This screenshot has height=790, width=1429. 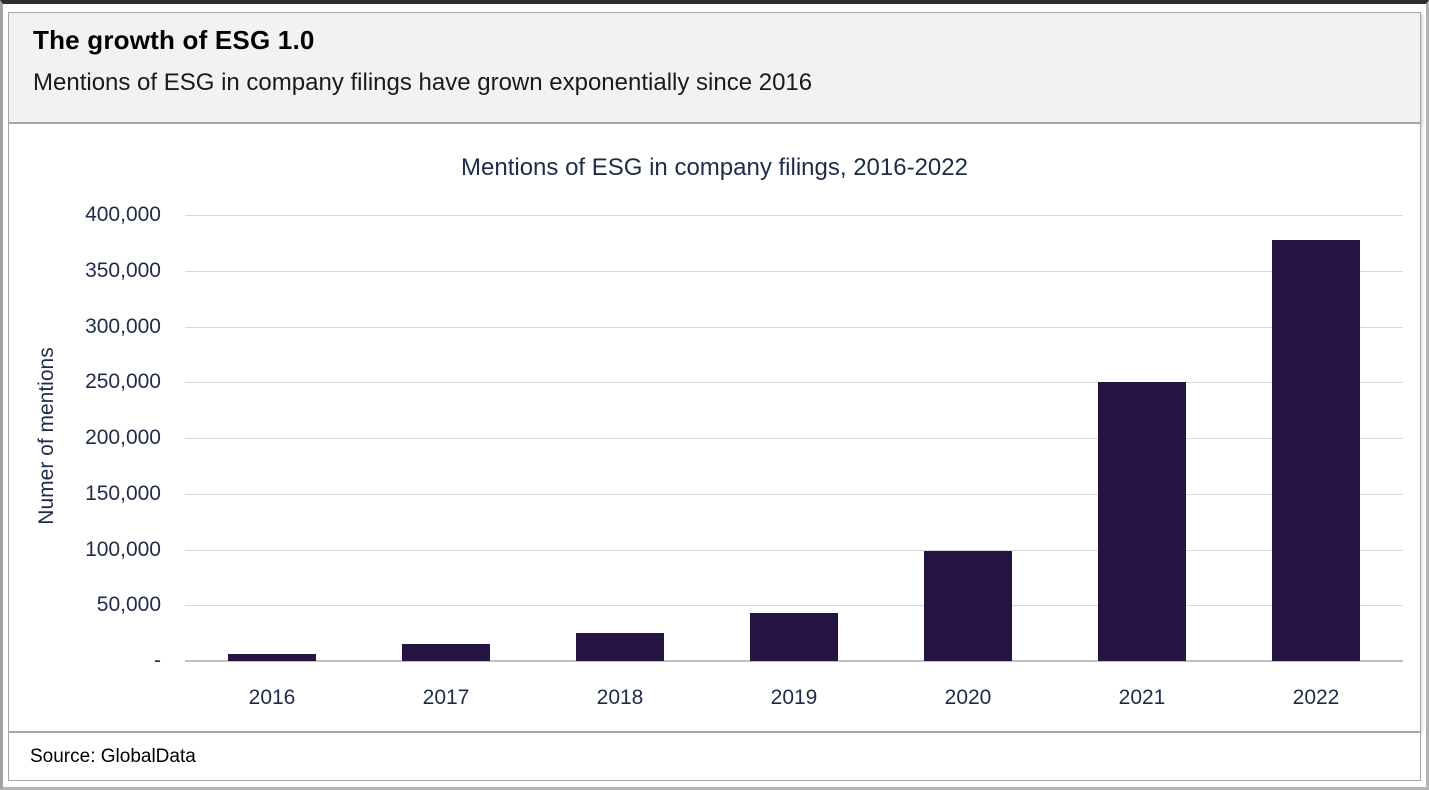 I want to click on x-tick-label-2017: 2017, so click(x=446, y=697).